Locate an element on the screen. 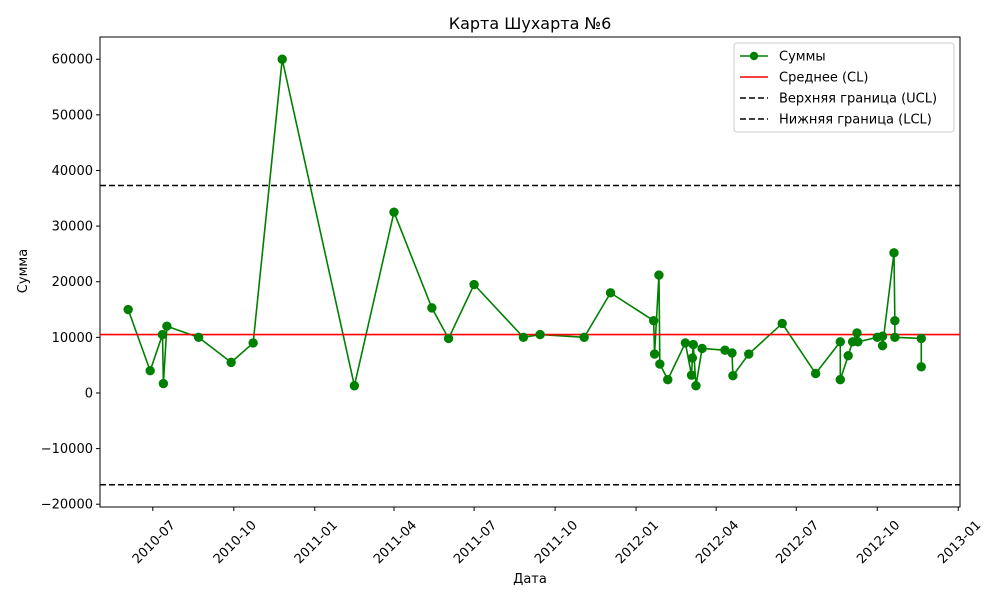 This screenshot has width=1000, height=600. x-tick-label: 2010-10 is located at coordinates (235, 542).